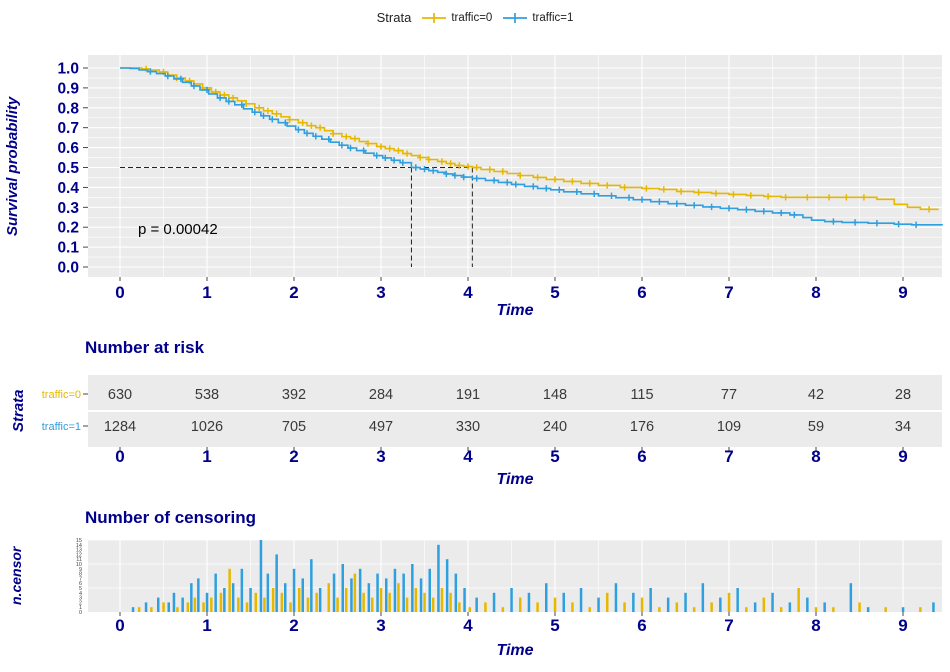 Image resolution: width=950 pixels, height=672 pixels. I want to click on censor-y-tick-label: 1, so click(80, 608).